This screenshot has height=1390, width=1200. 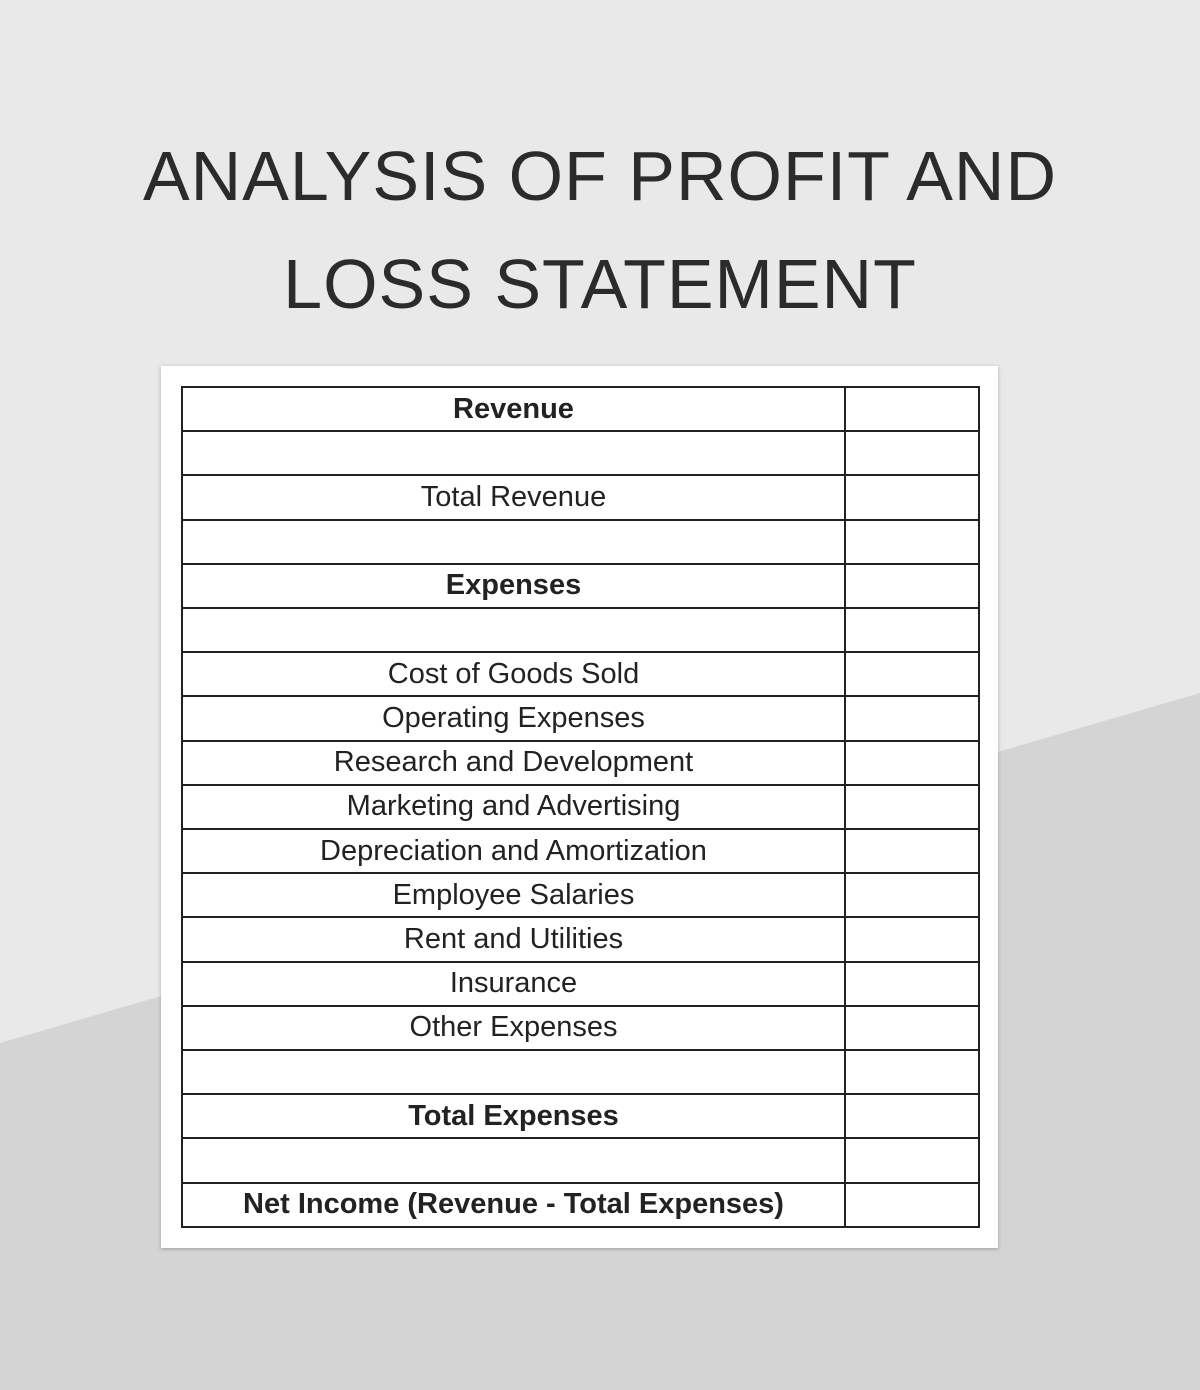 I want to click on table-row: Net Income (Revenue - Total Expenses), so click(x=580, y=1205).